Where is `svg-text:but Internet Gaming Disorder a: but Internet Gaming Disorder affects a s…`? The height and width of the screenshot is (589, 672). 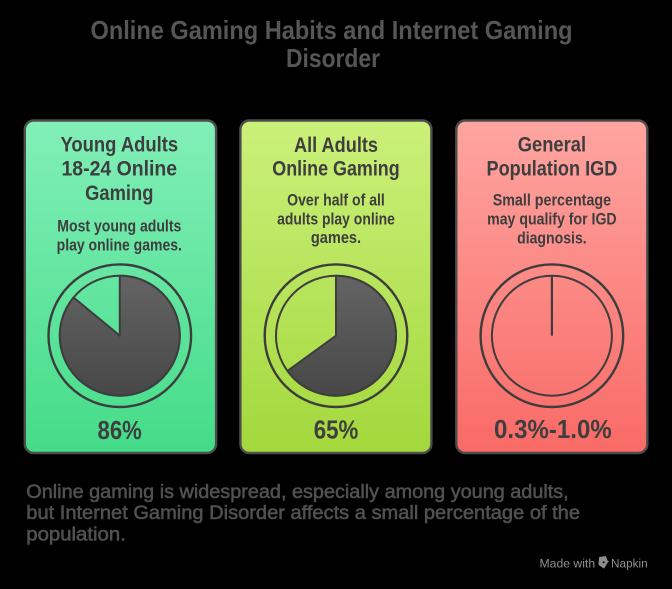
svg-text:but Internet Gaming Disorder a: but Internet Gaming Disorder affects a s… is located at coordinates (303, 513).